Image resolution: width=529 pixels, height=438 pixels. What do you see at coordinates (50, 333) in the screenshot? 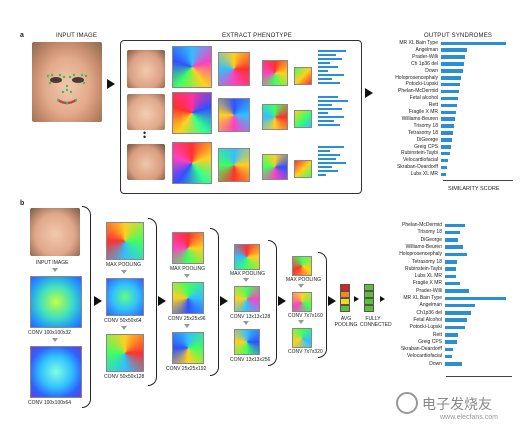
I see `conv1a-label: CONV 100x100x32` at bounding box center [50, 333].